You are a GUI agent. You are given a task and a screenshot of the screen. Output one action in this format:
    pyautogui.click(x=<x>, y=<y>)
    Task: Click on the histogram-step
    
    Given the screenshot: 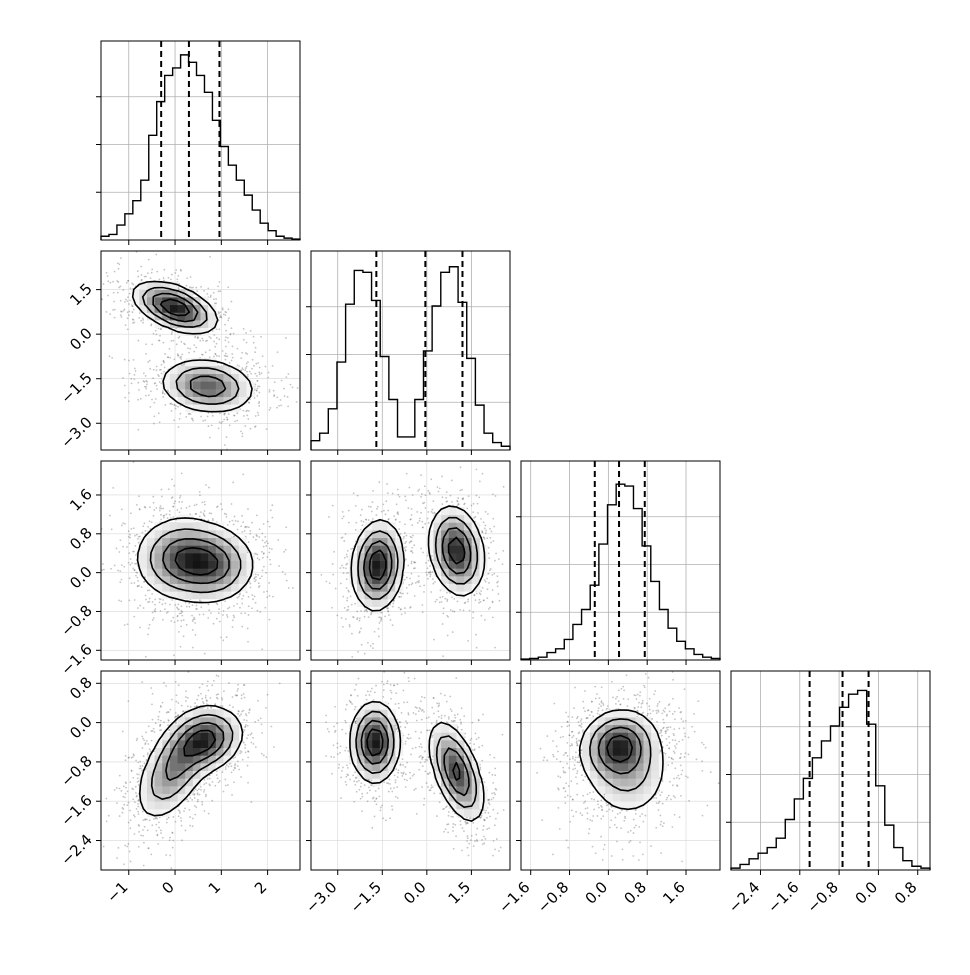 What is the action you would take?
    pyautogui.click(x=200, y=147)
    